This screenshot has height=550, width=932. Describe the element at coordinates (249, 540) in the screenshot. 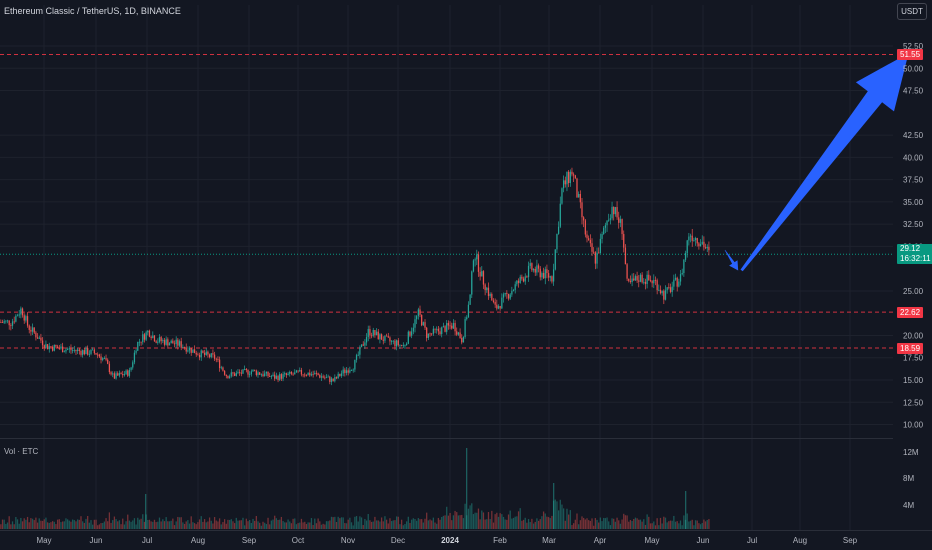

I see `x-tick-label: Sep` at that location.